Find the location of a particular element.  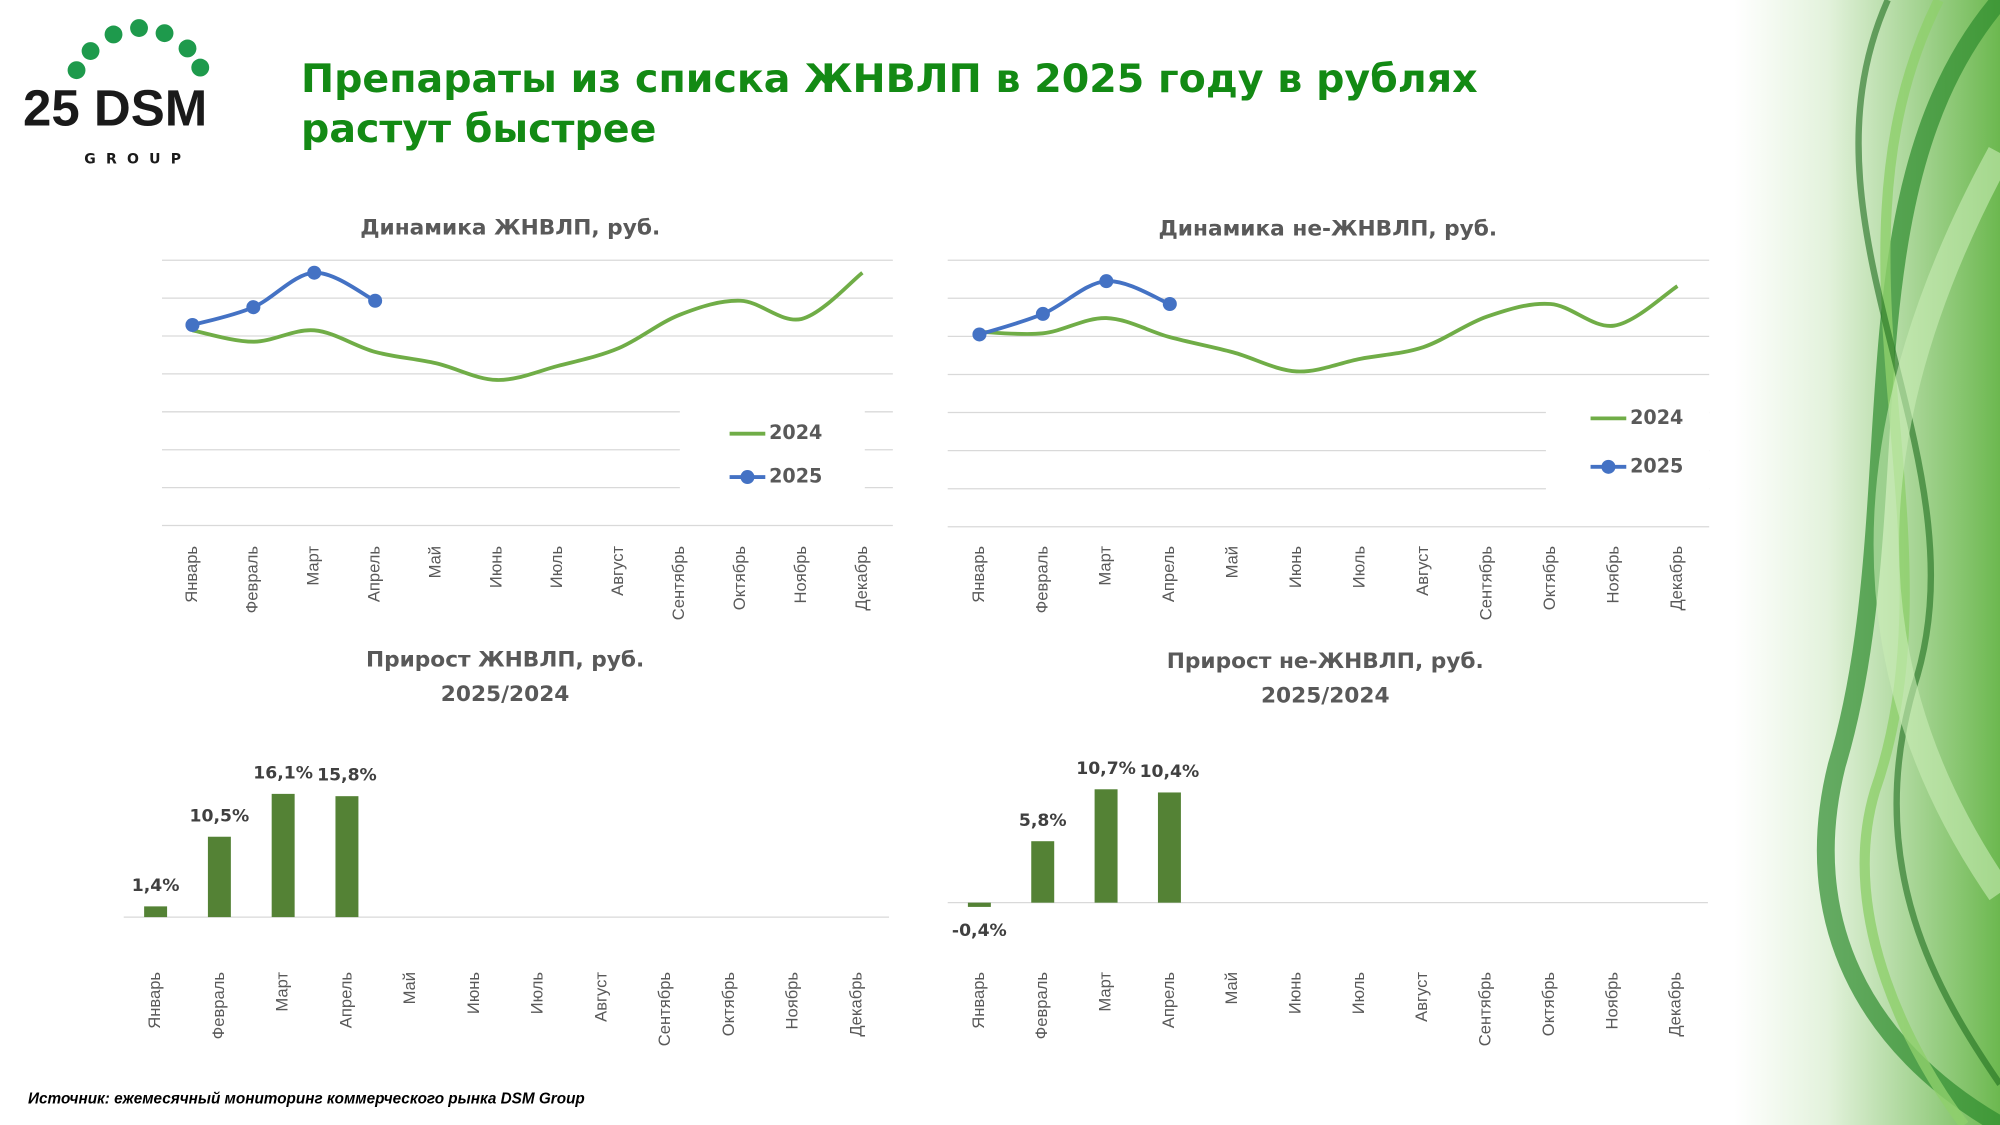

value-label: 15,8% is located at coordinates (347, 776).